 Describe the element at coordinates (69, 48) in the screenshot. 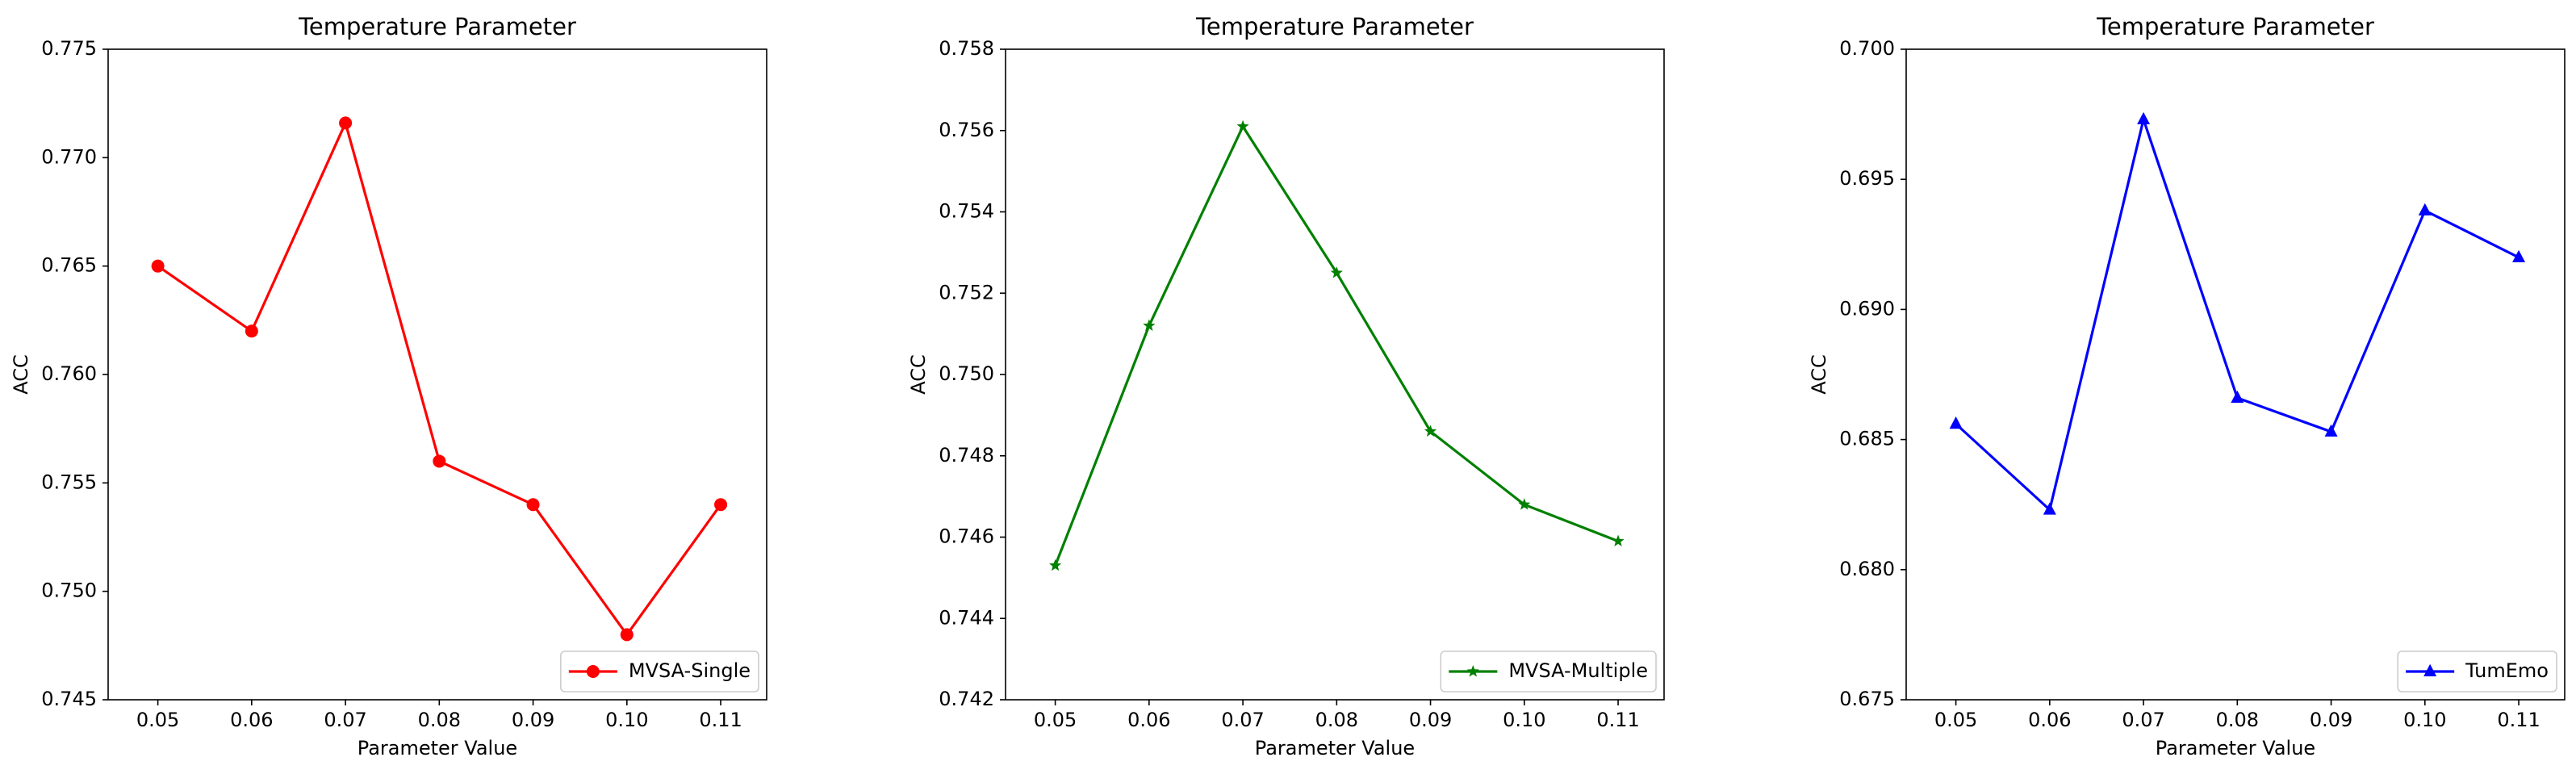

I see `y-tick-label: 0.775` at that location.